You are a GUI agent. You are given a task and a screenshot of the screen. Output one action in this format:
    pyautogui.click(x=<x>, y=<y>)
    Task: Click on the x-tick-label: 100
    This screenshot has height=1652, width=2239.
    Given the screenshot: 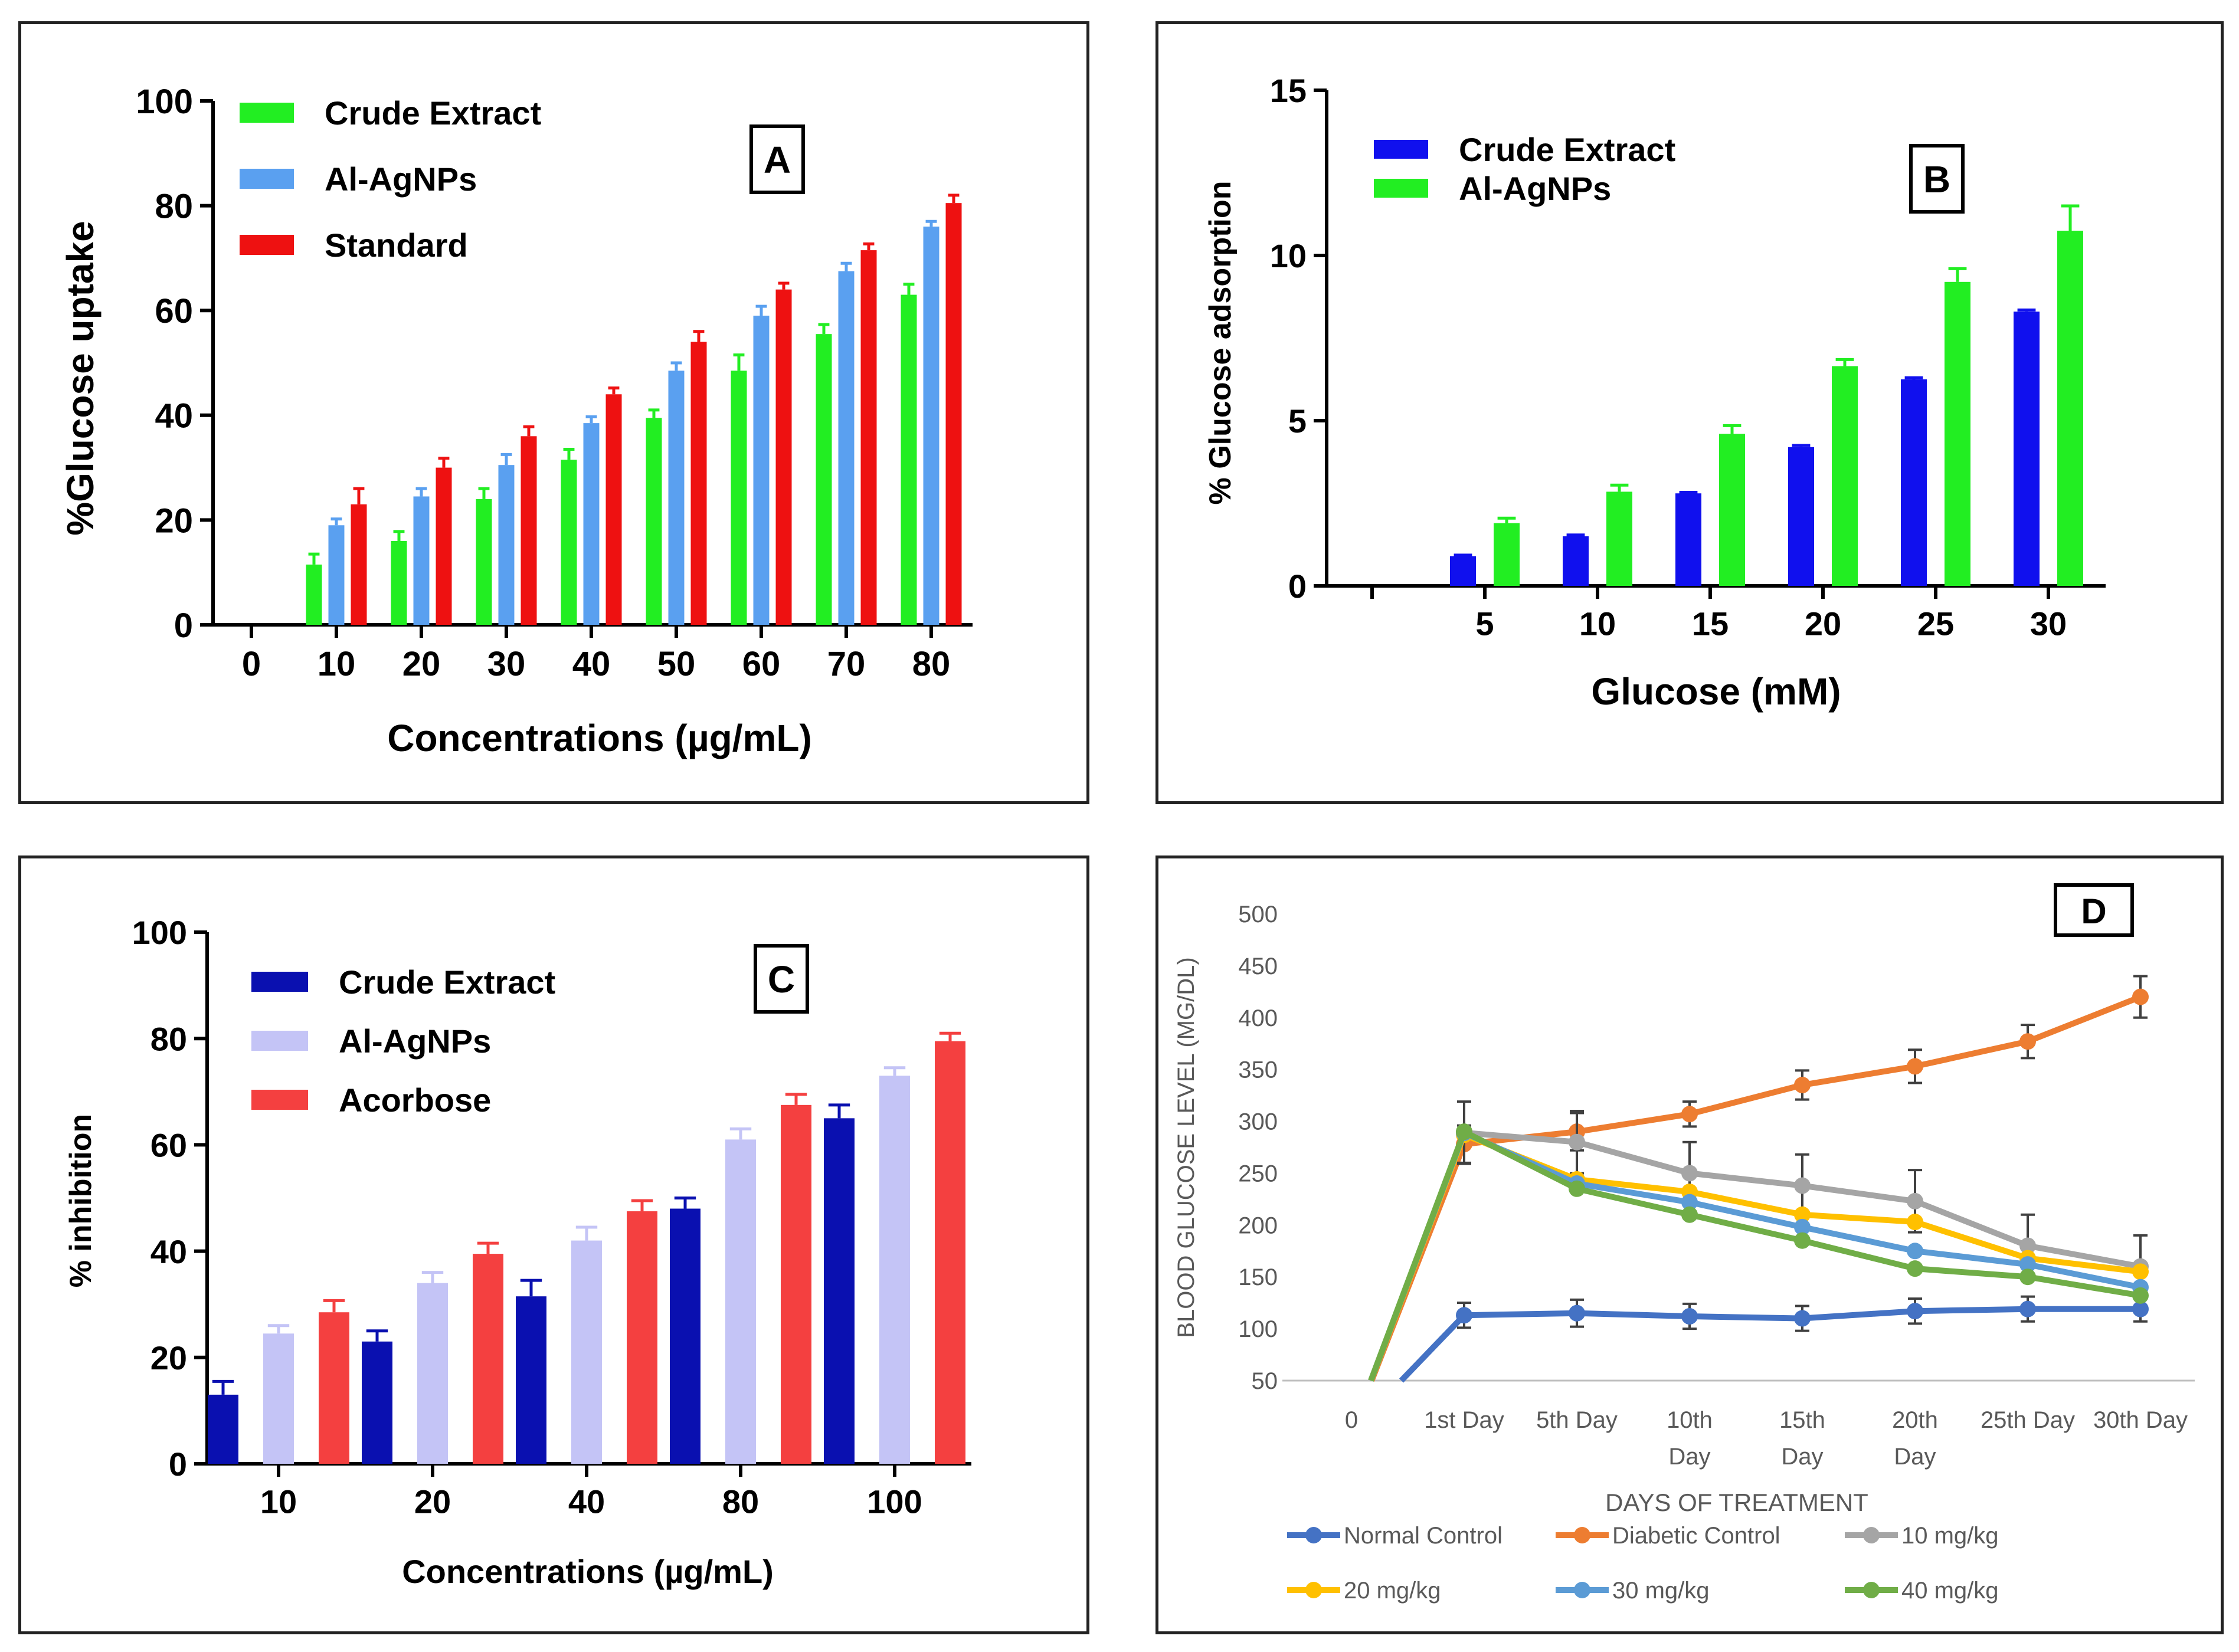 What is the action you would take?
    pyautogui.click(x=894, y=1501)
    